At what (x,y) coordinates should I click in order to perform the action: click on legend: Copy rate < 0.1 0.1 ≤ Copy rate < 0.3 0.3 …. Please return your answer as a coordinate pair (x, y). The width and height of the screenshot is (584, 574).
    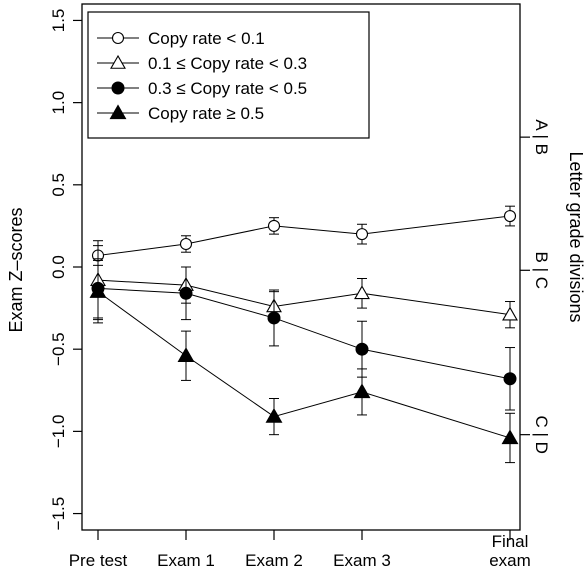
    Looking at the image, I should click on (228, 75).